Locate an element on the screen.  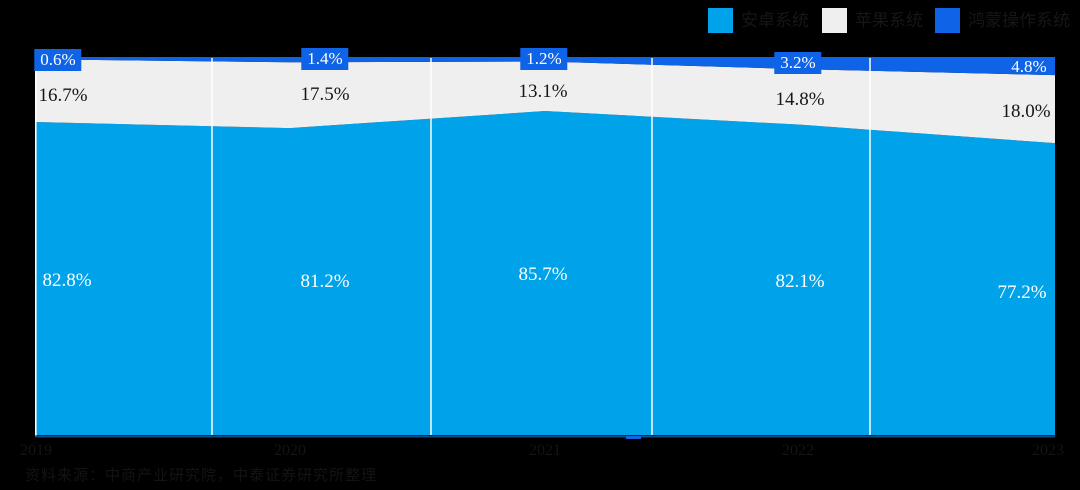
legend-item-3: 鸿蒙操作系统 is located at coordinates (1002, 20).